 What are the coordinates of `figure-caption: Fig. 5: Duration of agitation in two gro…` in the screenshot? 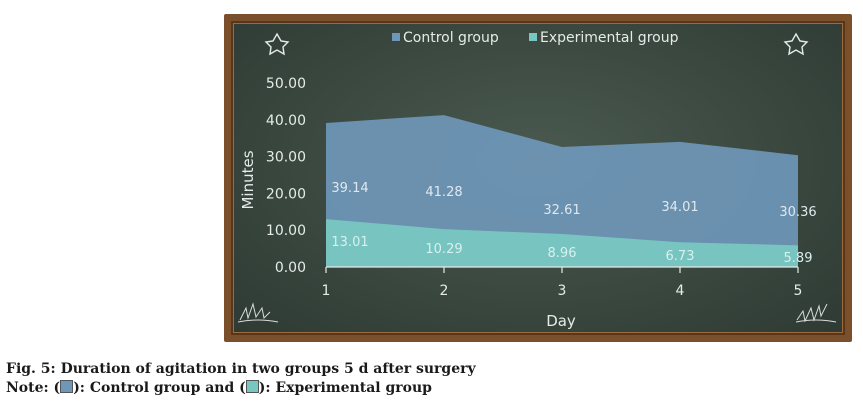 It's located at (241, 369).